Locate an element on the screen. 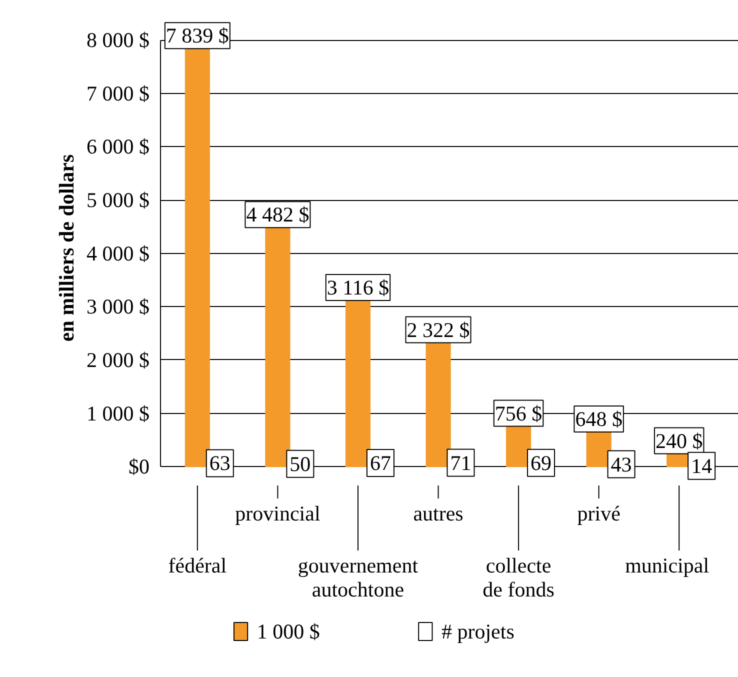 The image size is (738, 677). y-tick-label: 1 000 $ is located at coordinates (118, 413).